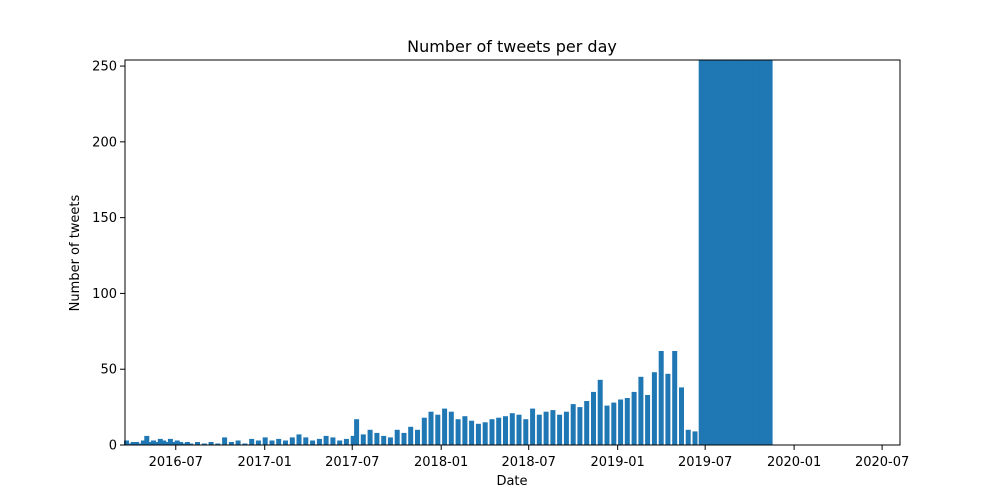  I want to click on x-axis-label: Date, so click(511, 481).